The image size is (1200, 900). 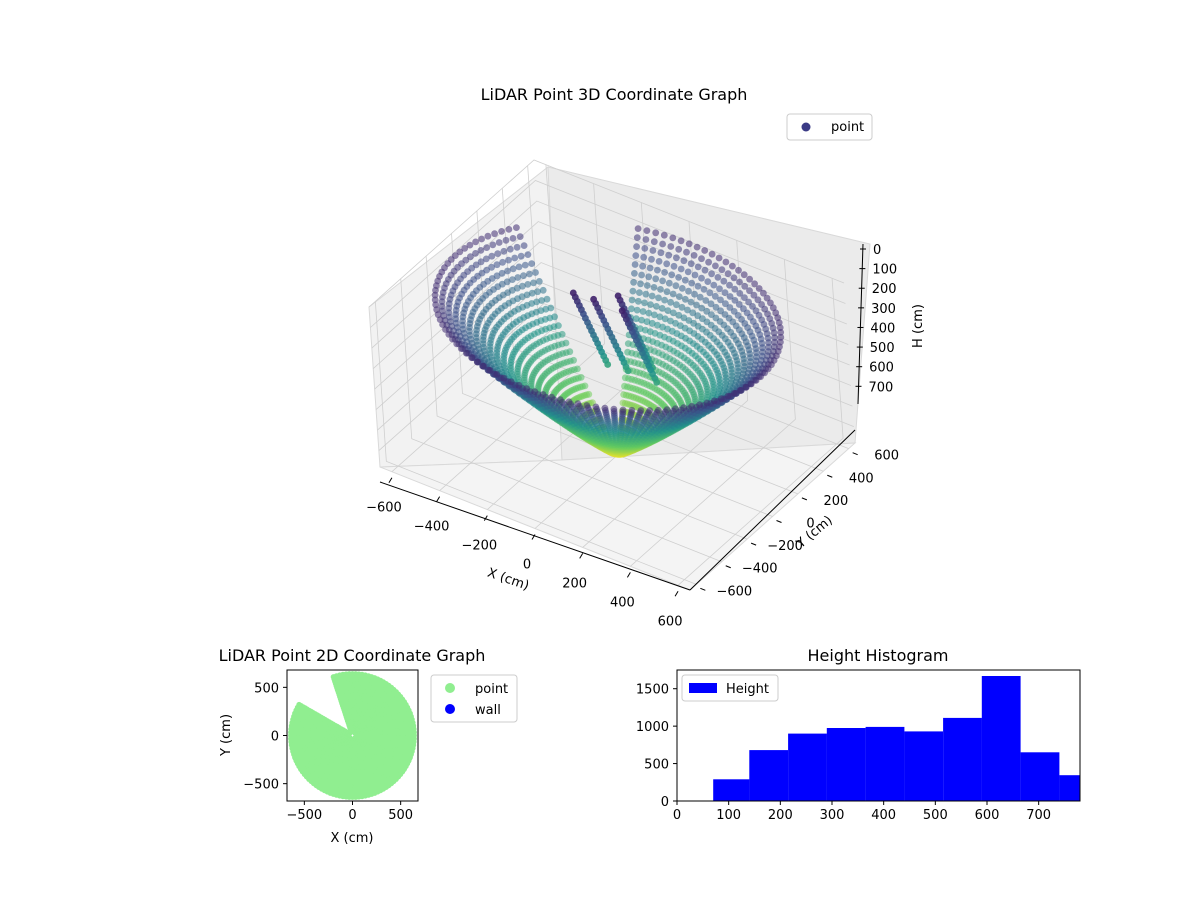 I want to click on z-axis-label-3d: H (cm), so click(x=918, y=326).